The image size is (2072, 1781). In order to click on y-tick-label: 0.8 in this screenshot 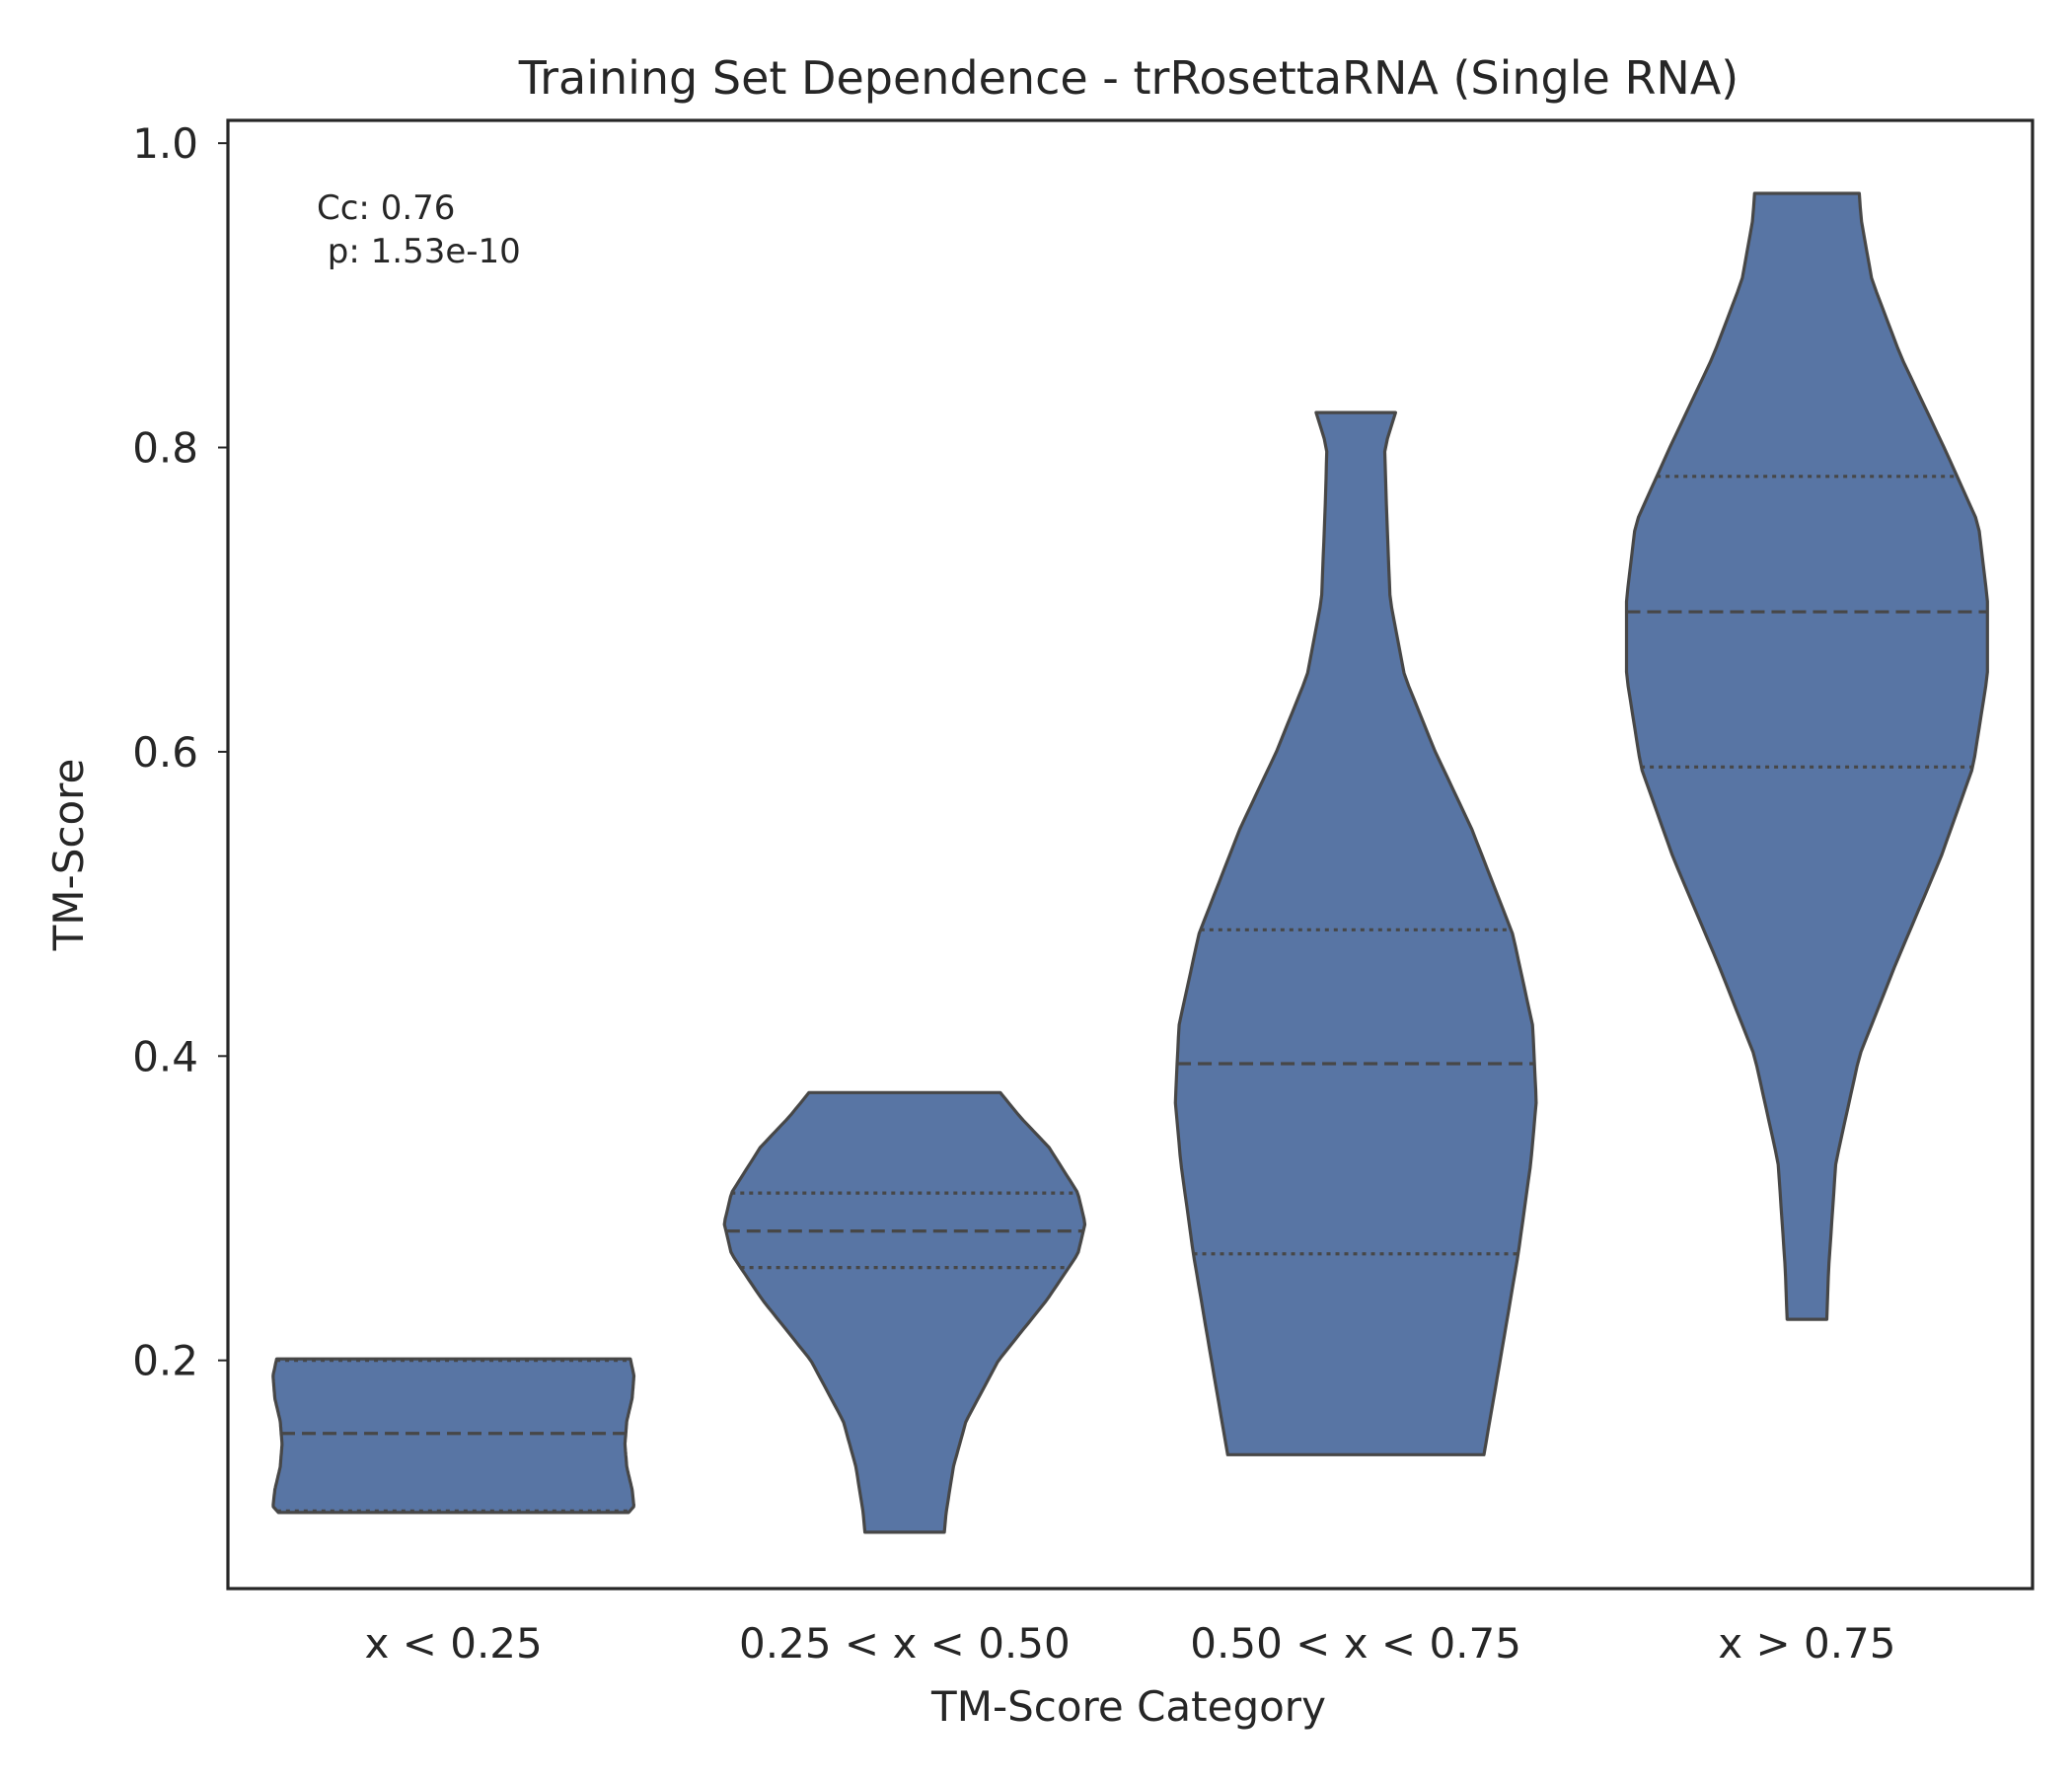, I will do `click(165, 448)`.